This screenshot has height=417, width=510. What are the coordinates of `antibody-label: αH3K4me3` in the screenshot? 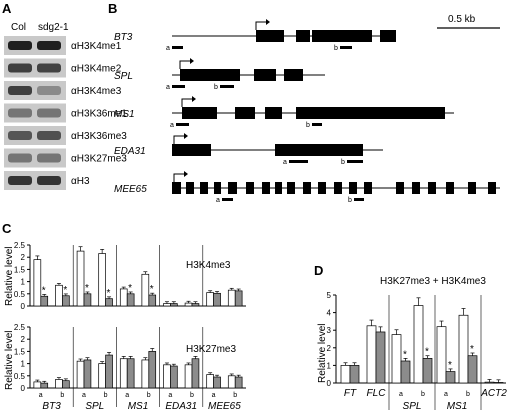 It's located at (96, 91).